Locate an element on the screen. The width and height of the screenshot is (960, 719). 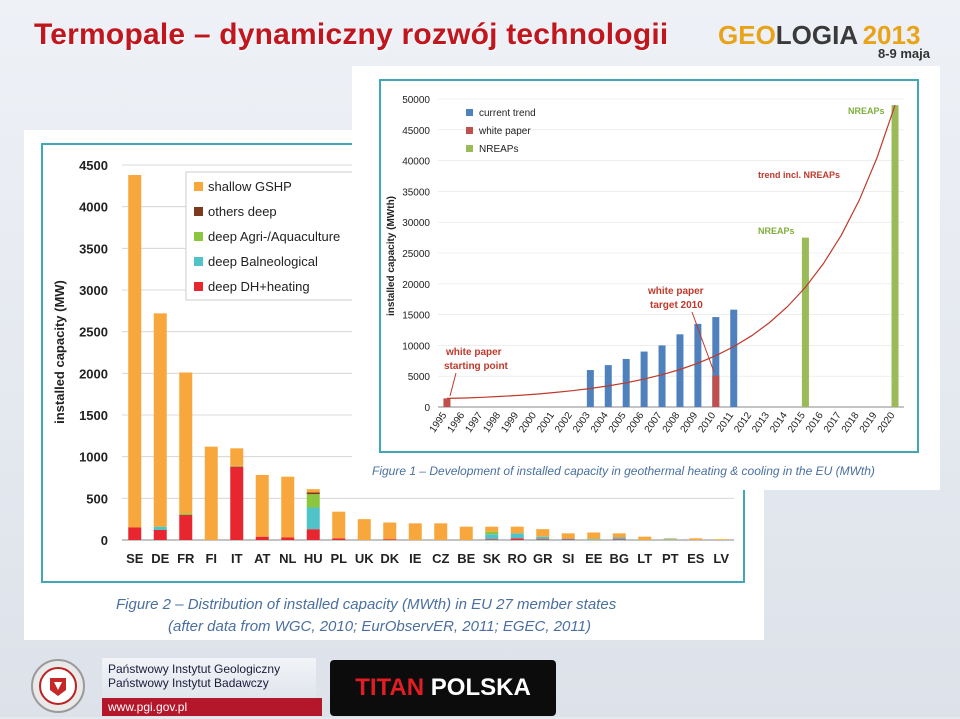
x-tick-label: 2020 is located at coordinates (887, 422).